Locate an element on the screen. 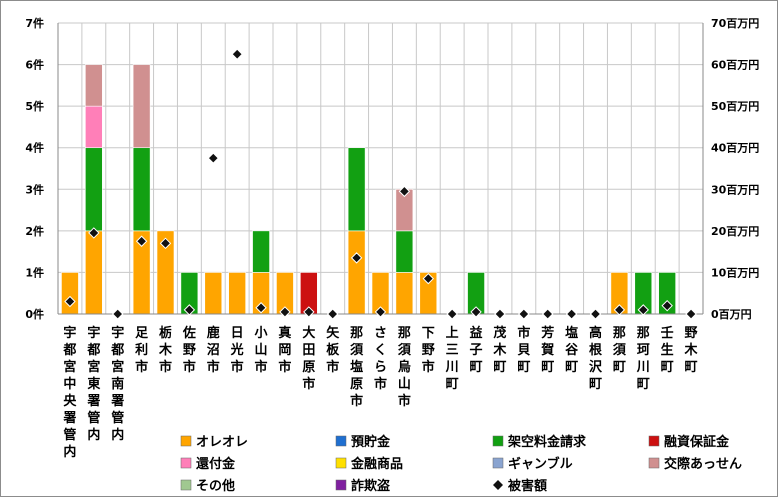 The height and width of the screenshot is (497, 778). legend-label: その他 is located at coordinates (215, 486).